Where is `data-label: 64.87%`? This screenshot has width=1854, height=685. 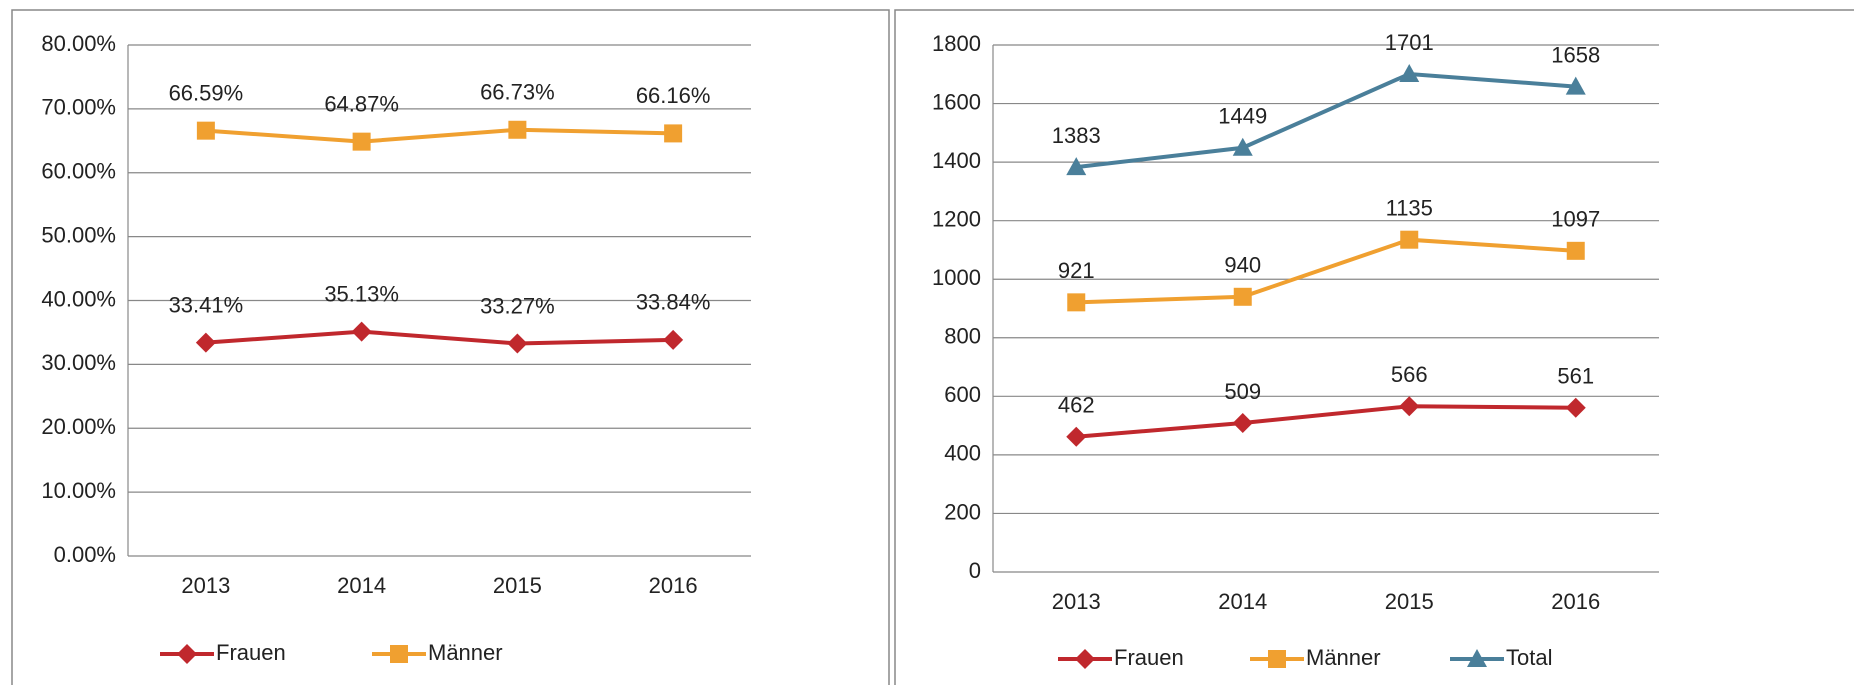
data-label: 64.87% is located at coordinates (361, 103).